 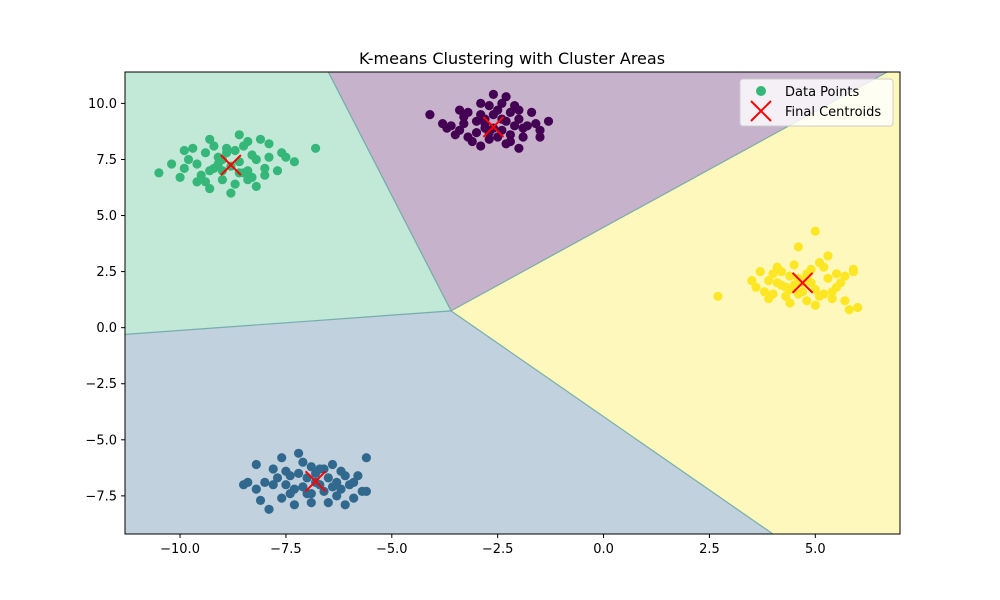 I want to click on y-tick-label: 0.0, so click(x=106, y=328).